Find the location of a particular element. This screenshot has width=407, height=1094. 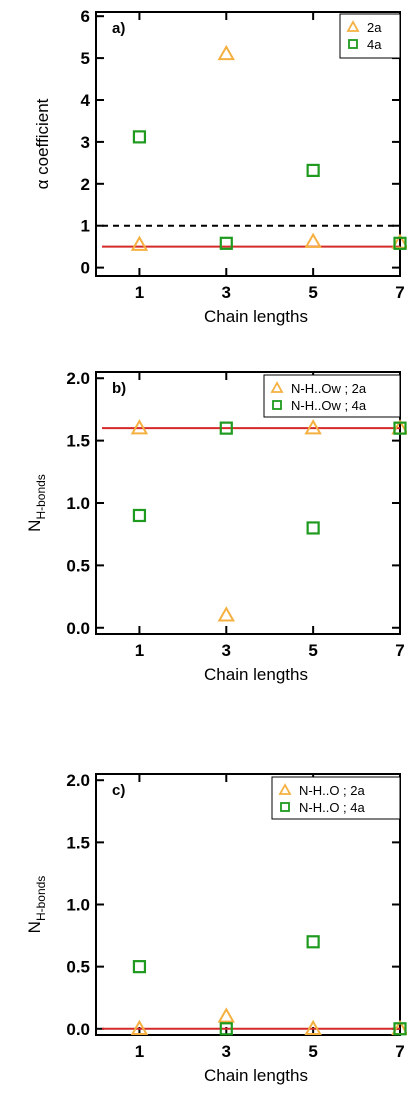

y-tick-label: 1 is located at coordinates (85, 226).